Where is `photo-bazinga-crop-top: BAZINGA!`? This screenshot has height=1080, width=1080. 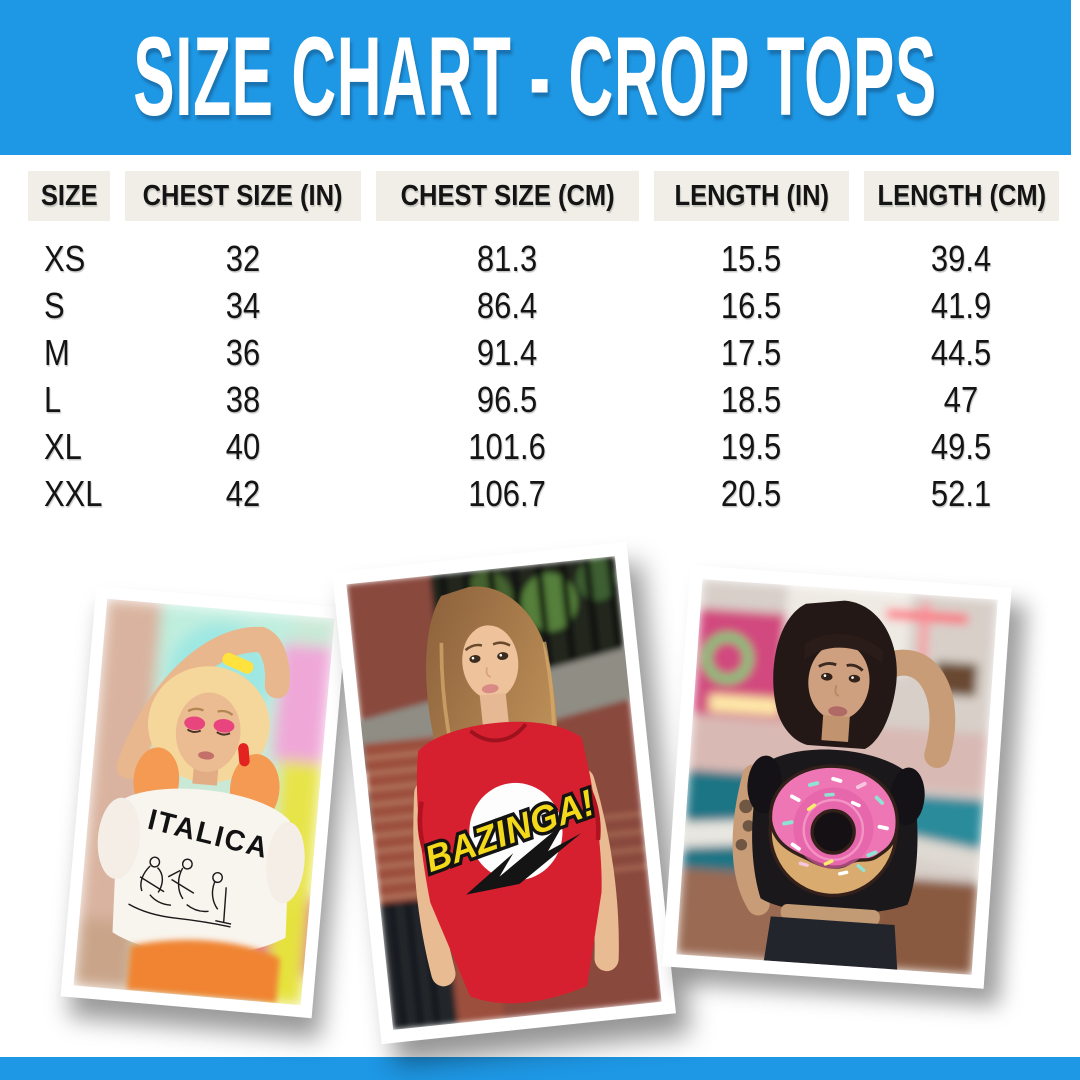 photo-bazinga-crop-top: BAZINGA! is located at coordinates (504, 793).